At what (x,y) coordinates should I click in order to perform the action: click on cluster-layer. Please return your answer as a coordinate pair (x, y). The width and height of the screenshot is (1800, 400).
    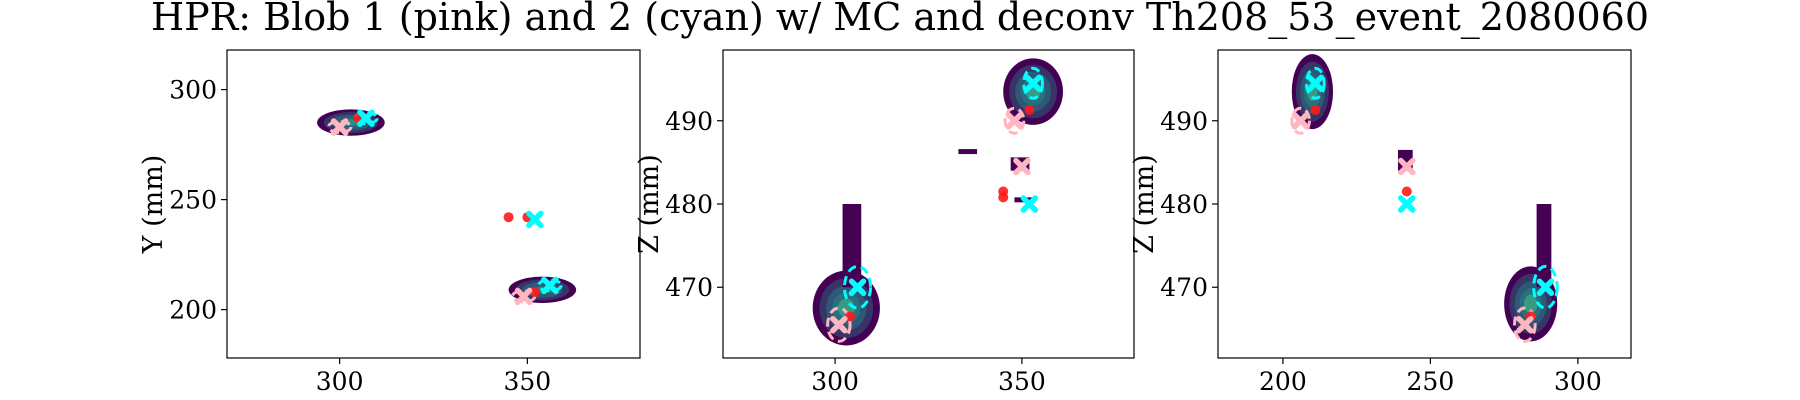
    Looking at the image, I should click on (1531, 304).